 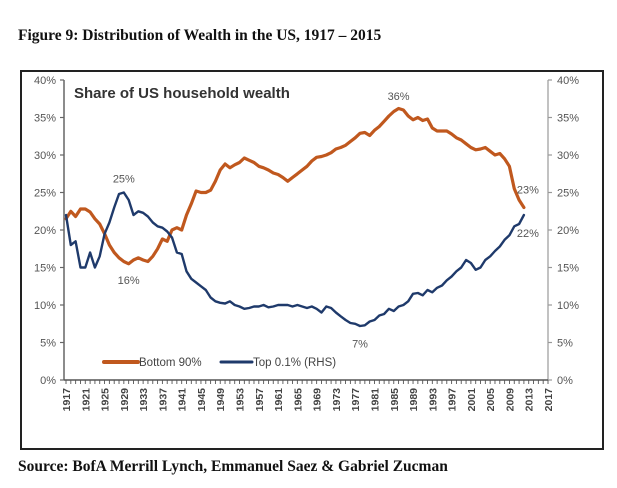 What do you see at coordinates (221, 400) in the screenshot?
I see `x-tick-label: 1949` at bounding box center [221, 400].